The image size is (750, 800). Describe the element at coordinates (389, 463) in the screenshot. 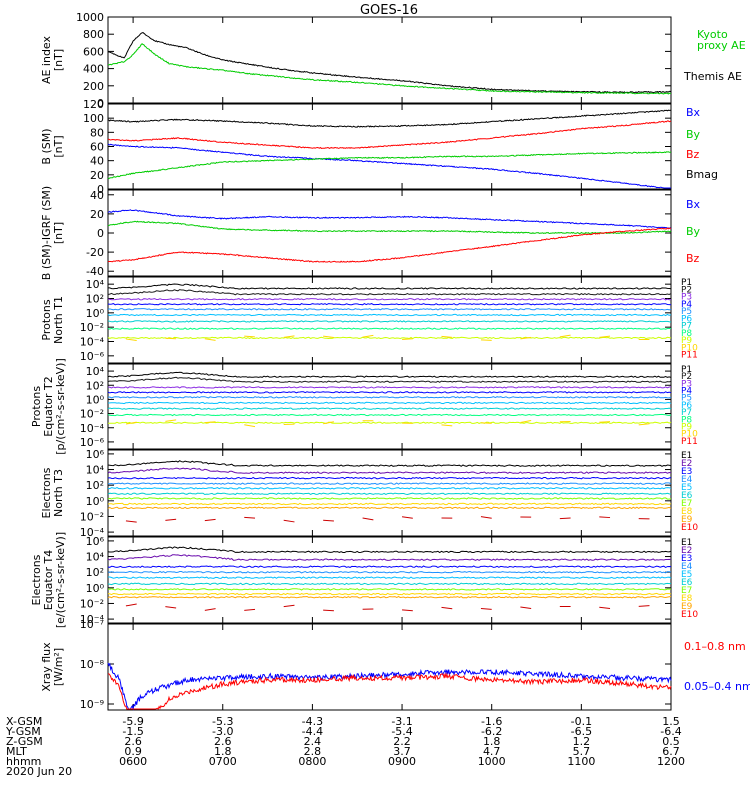

I see `channel-line-e1` at that location.